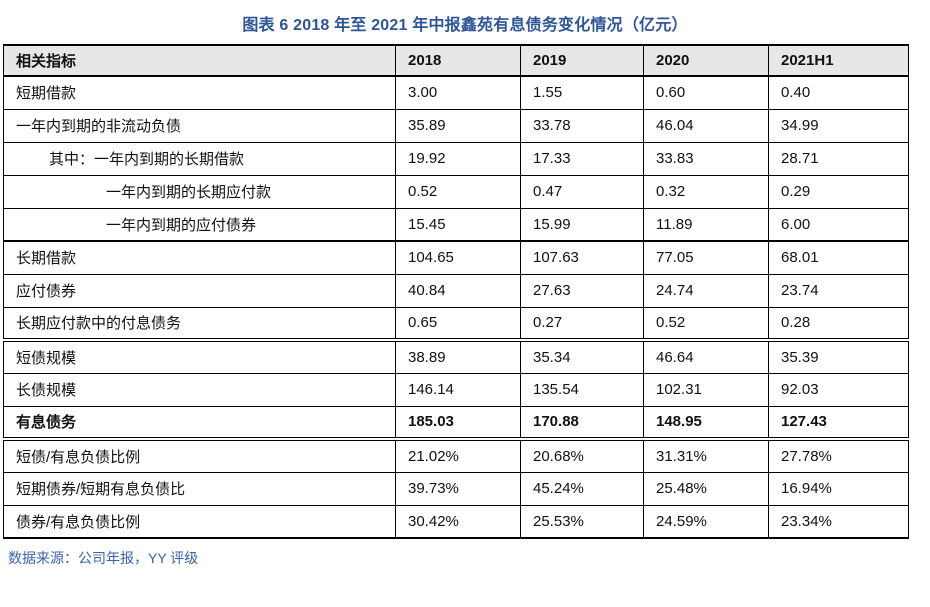  I want to click on row-label: 应付债券, so click(46, 291).